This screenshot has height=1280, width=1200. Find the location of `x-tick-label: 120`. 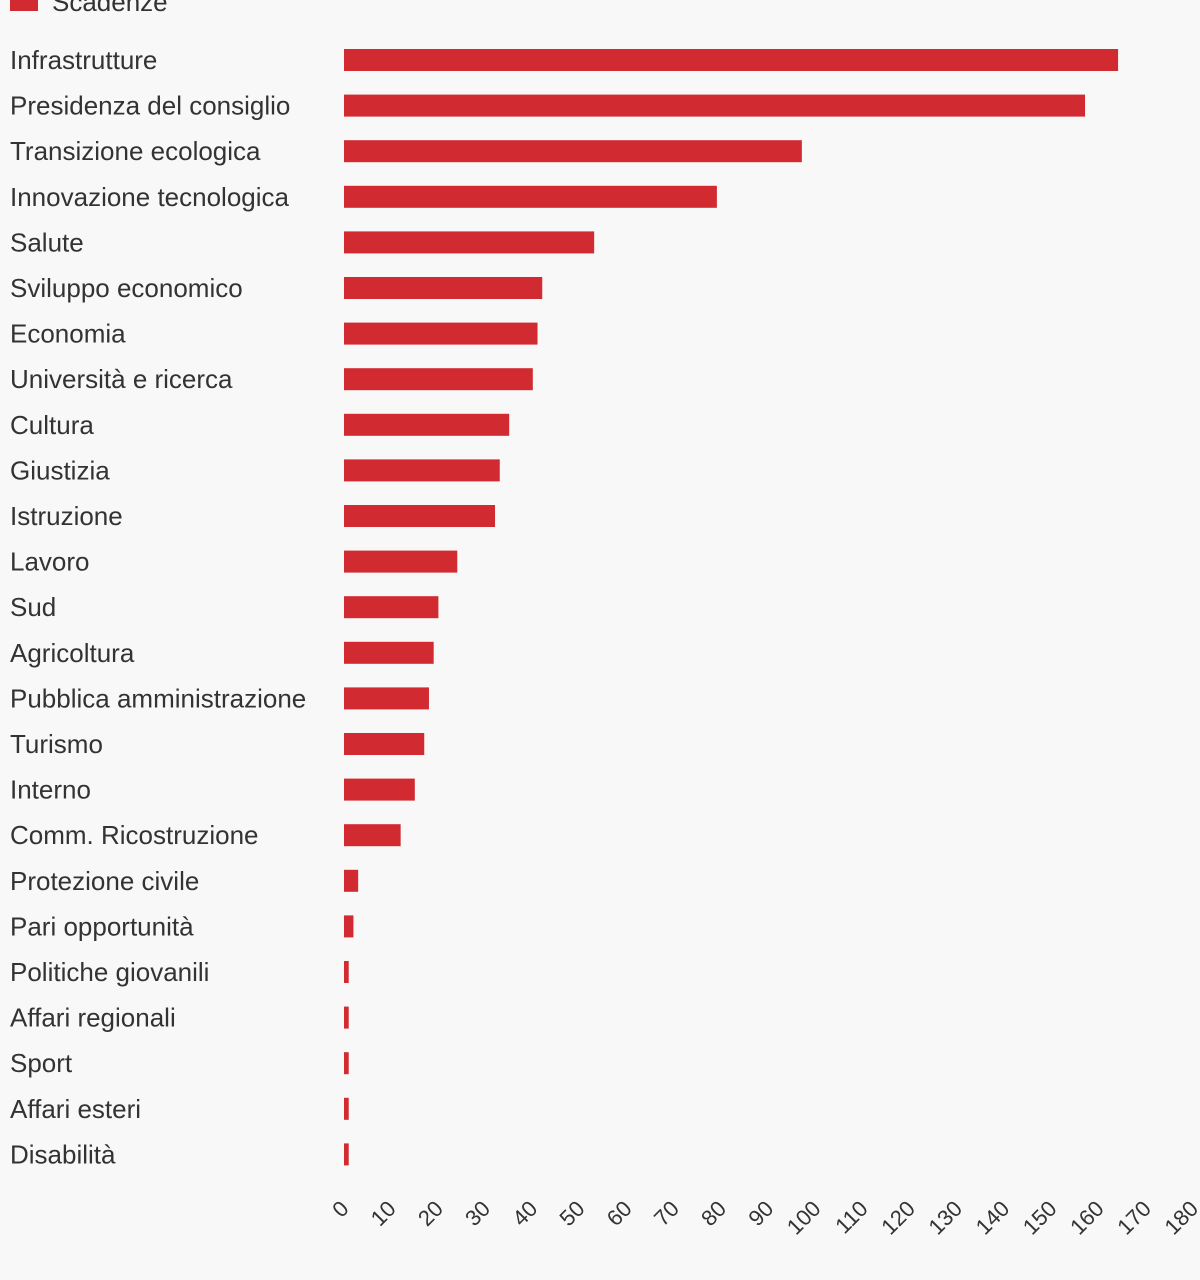

x-tick-label: 120 is located at coordinates (898, 1218).